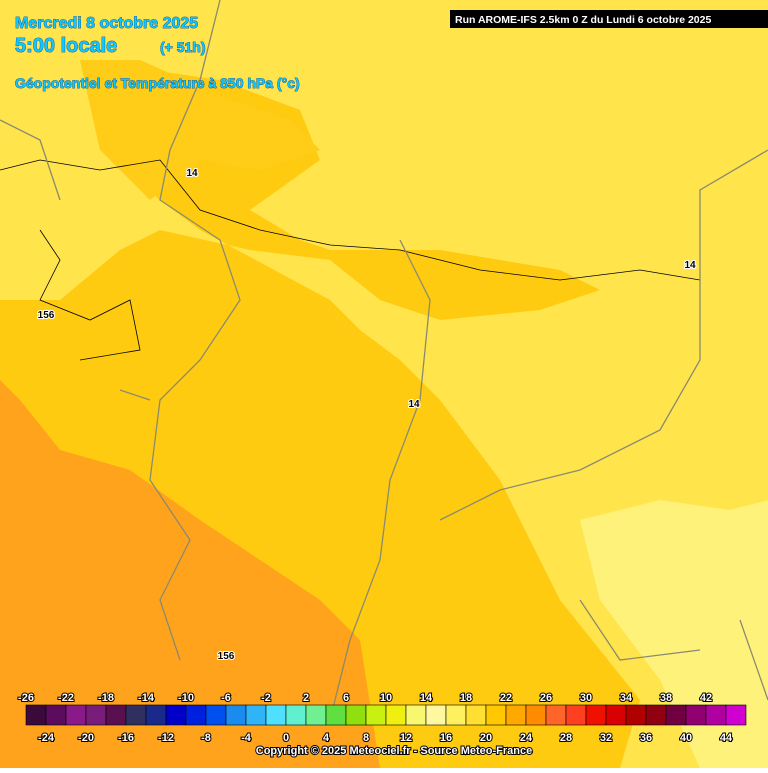 The width and height of the screenshot is (768, 773). Describe the element at coordinates (226, 698) in the screenshot. I see `scale-tick-label: -6` at that location.